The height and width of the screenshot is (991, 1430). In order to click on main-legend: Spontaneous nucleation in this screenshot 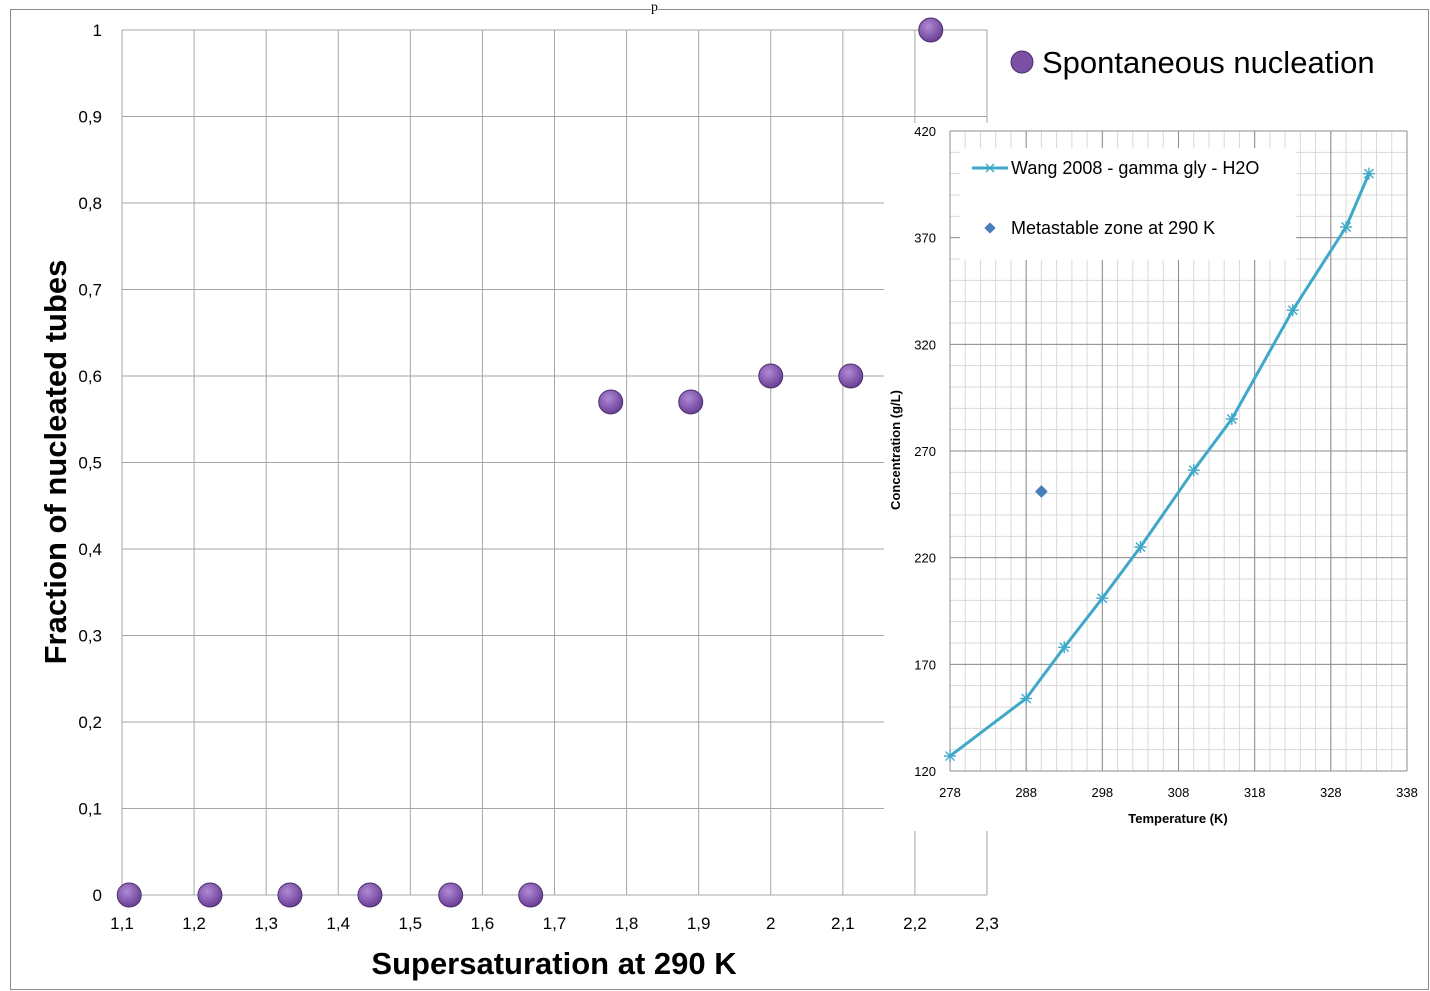, I will do `click(1192, 62)`.